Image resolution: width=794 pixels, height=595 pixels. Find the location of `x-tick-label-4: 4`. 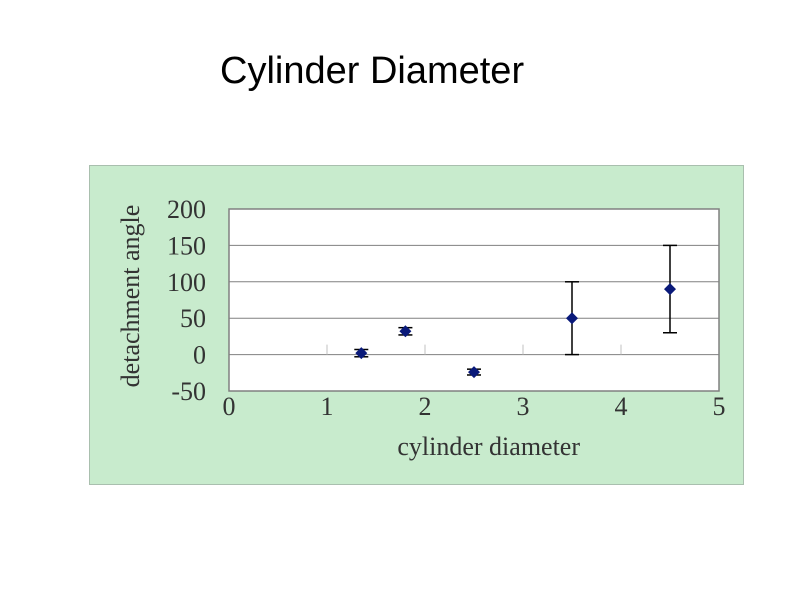

x-tick-label-4: 4 is located at coordinates (621, 406).